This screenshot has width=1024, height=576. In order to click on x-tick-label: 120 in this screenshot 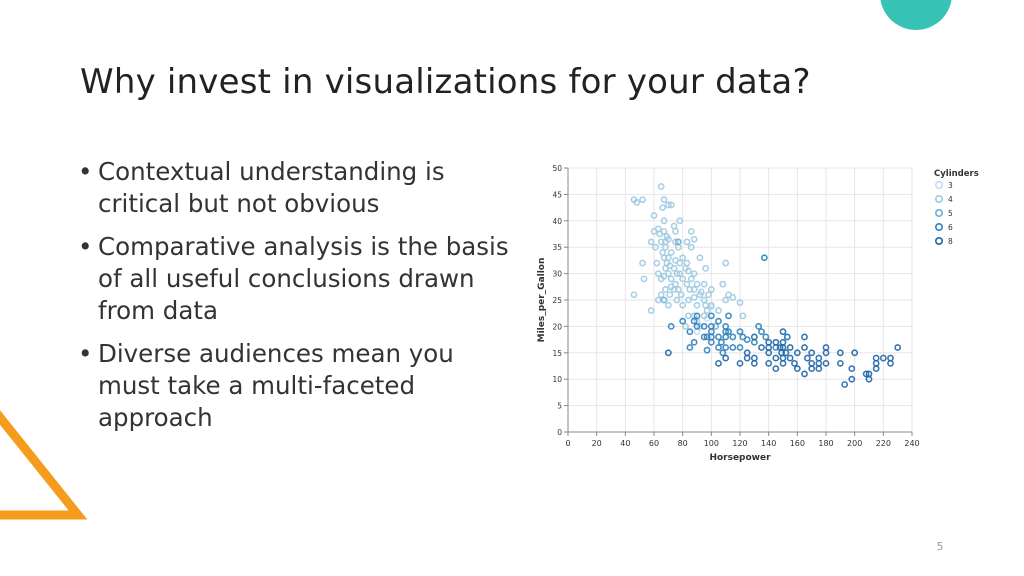, I will do `click(739, 443)`.